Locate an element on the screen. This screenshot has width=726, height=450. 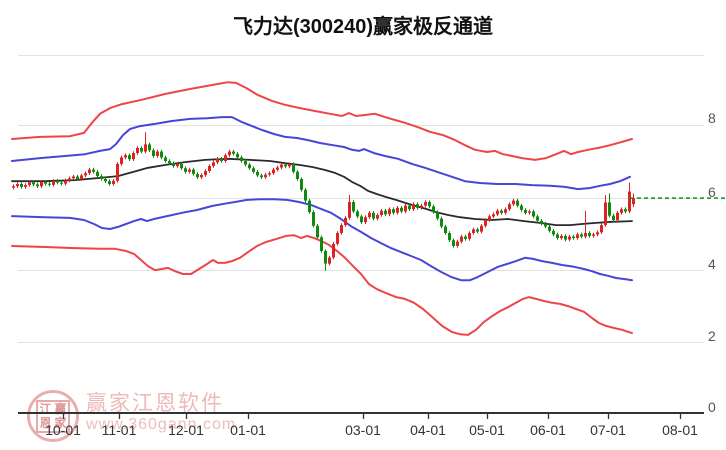
x-axis-label: 06-01 is located at coordinates (548, 430).